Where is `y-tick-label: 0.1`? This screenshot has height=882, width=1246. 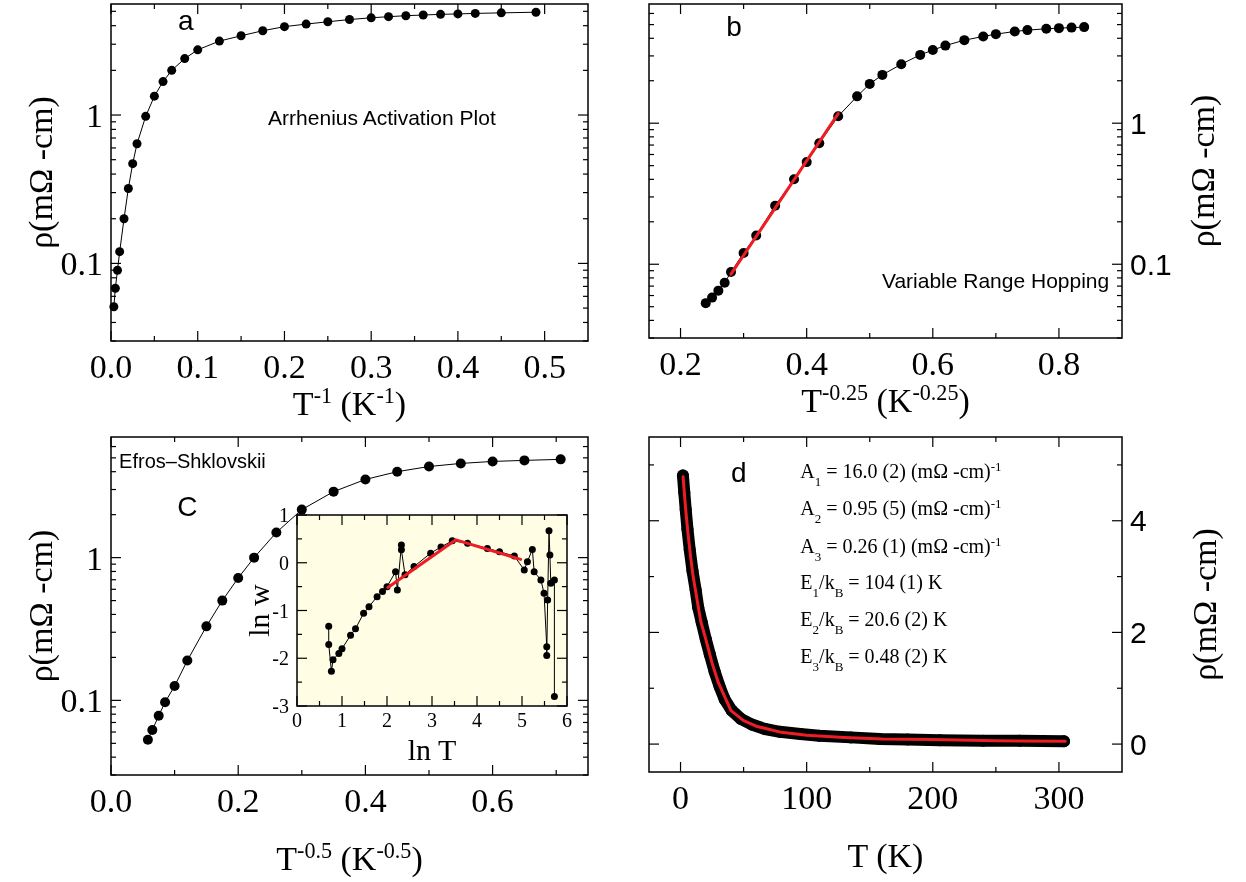
y-tick-label: 0.1 is located at coordinates (81, 264).